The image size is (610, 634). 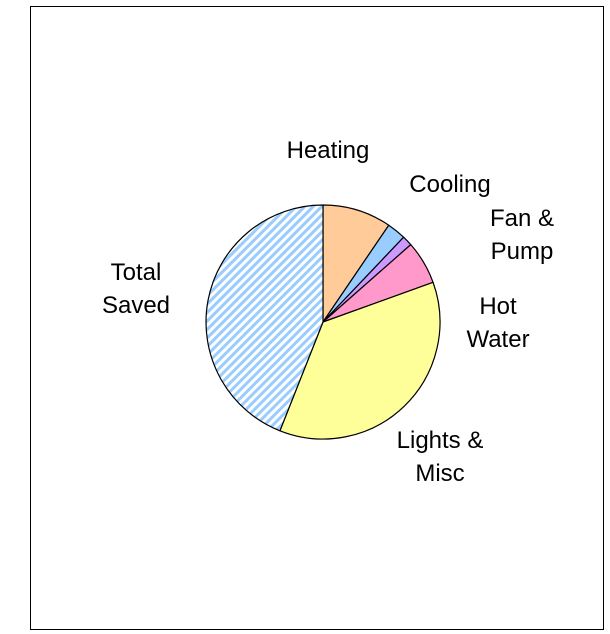 I want to click on slice-label-line: Hot, so click(x=498, y=306).